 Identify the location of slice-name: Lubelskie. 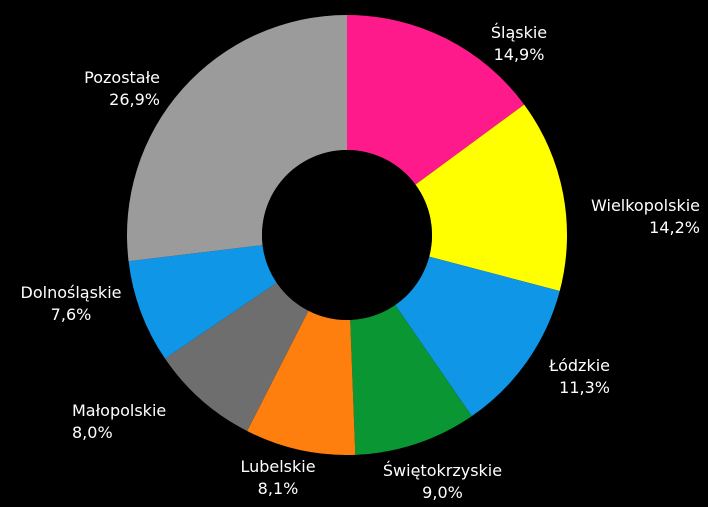
(278, 466).